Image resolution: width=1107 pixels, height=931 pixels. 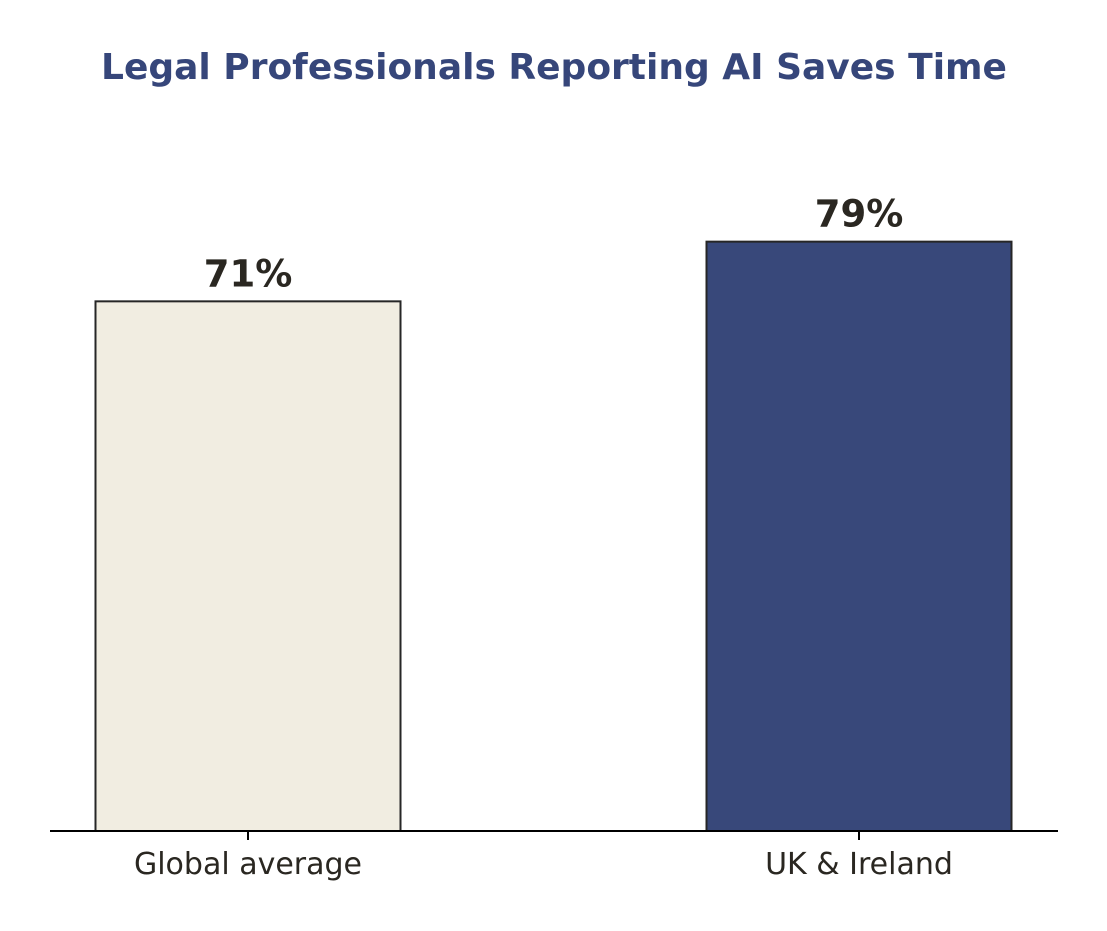 I want to click on value-label-uk-and-ireland: 79%, so click(x=859, y=214).